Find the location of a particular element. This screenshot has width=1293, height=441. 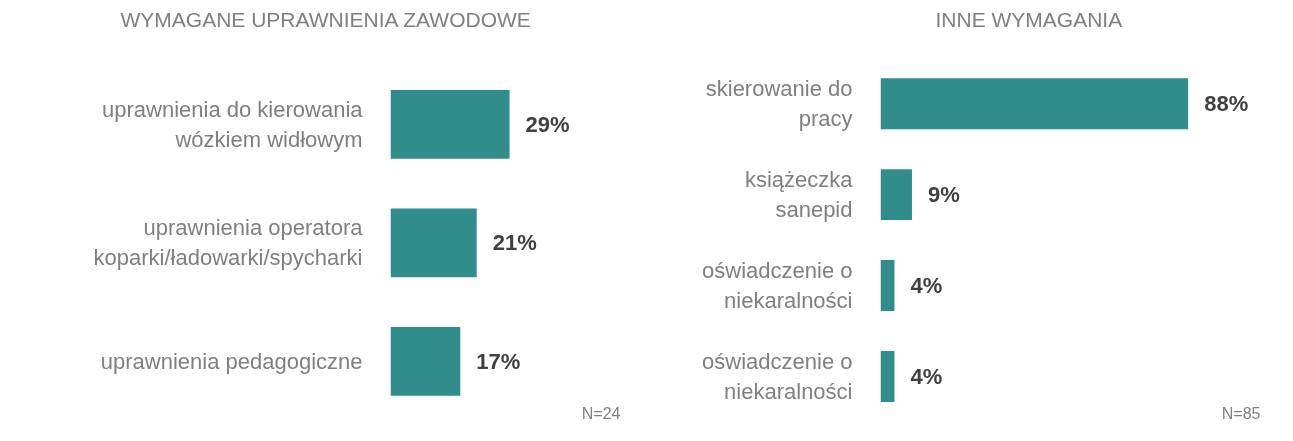

text: N=24 is located at coordinates (601, 413).